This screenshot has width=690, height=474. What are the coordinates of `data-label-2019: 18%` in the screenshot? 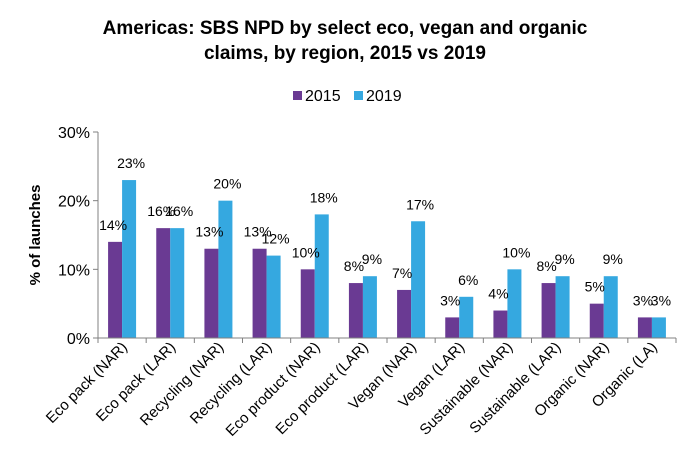 It's located at (324, 197).